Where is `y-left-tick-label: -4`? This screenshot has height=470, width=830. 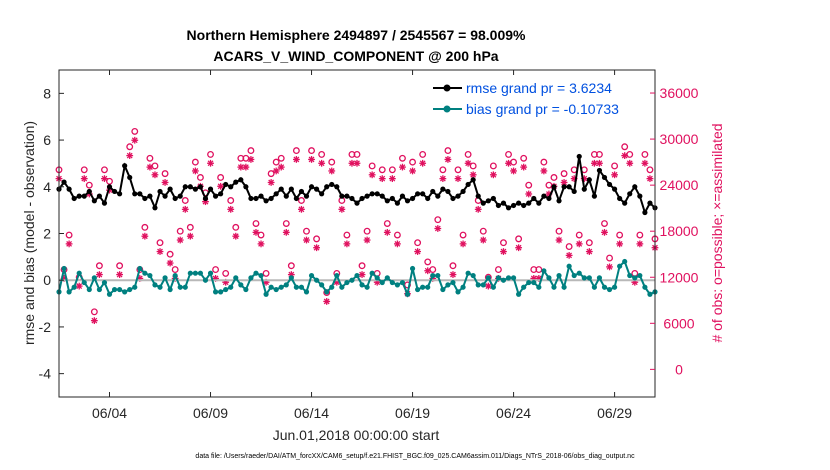 y-left-tick-label: -4 is located at coordinates (45, 374).